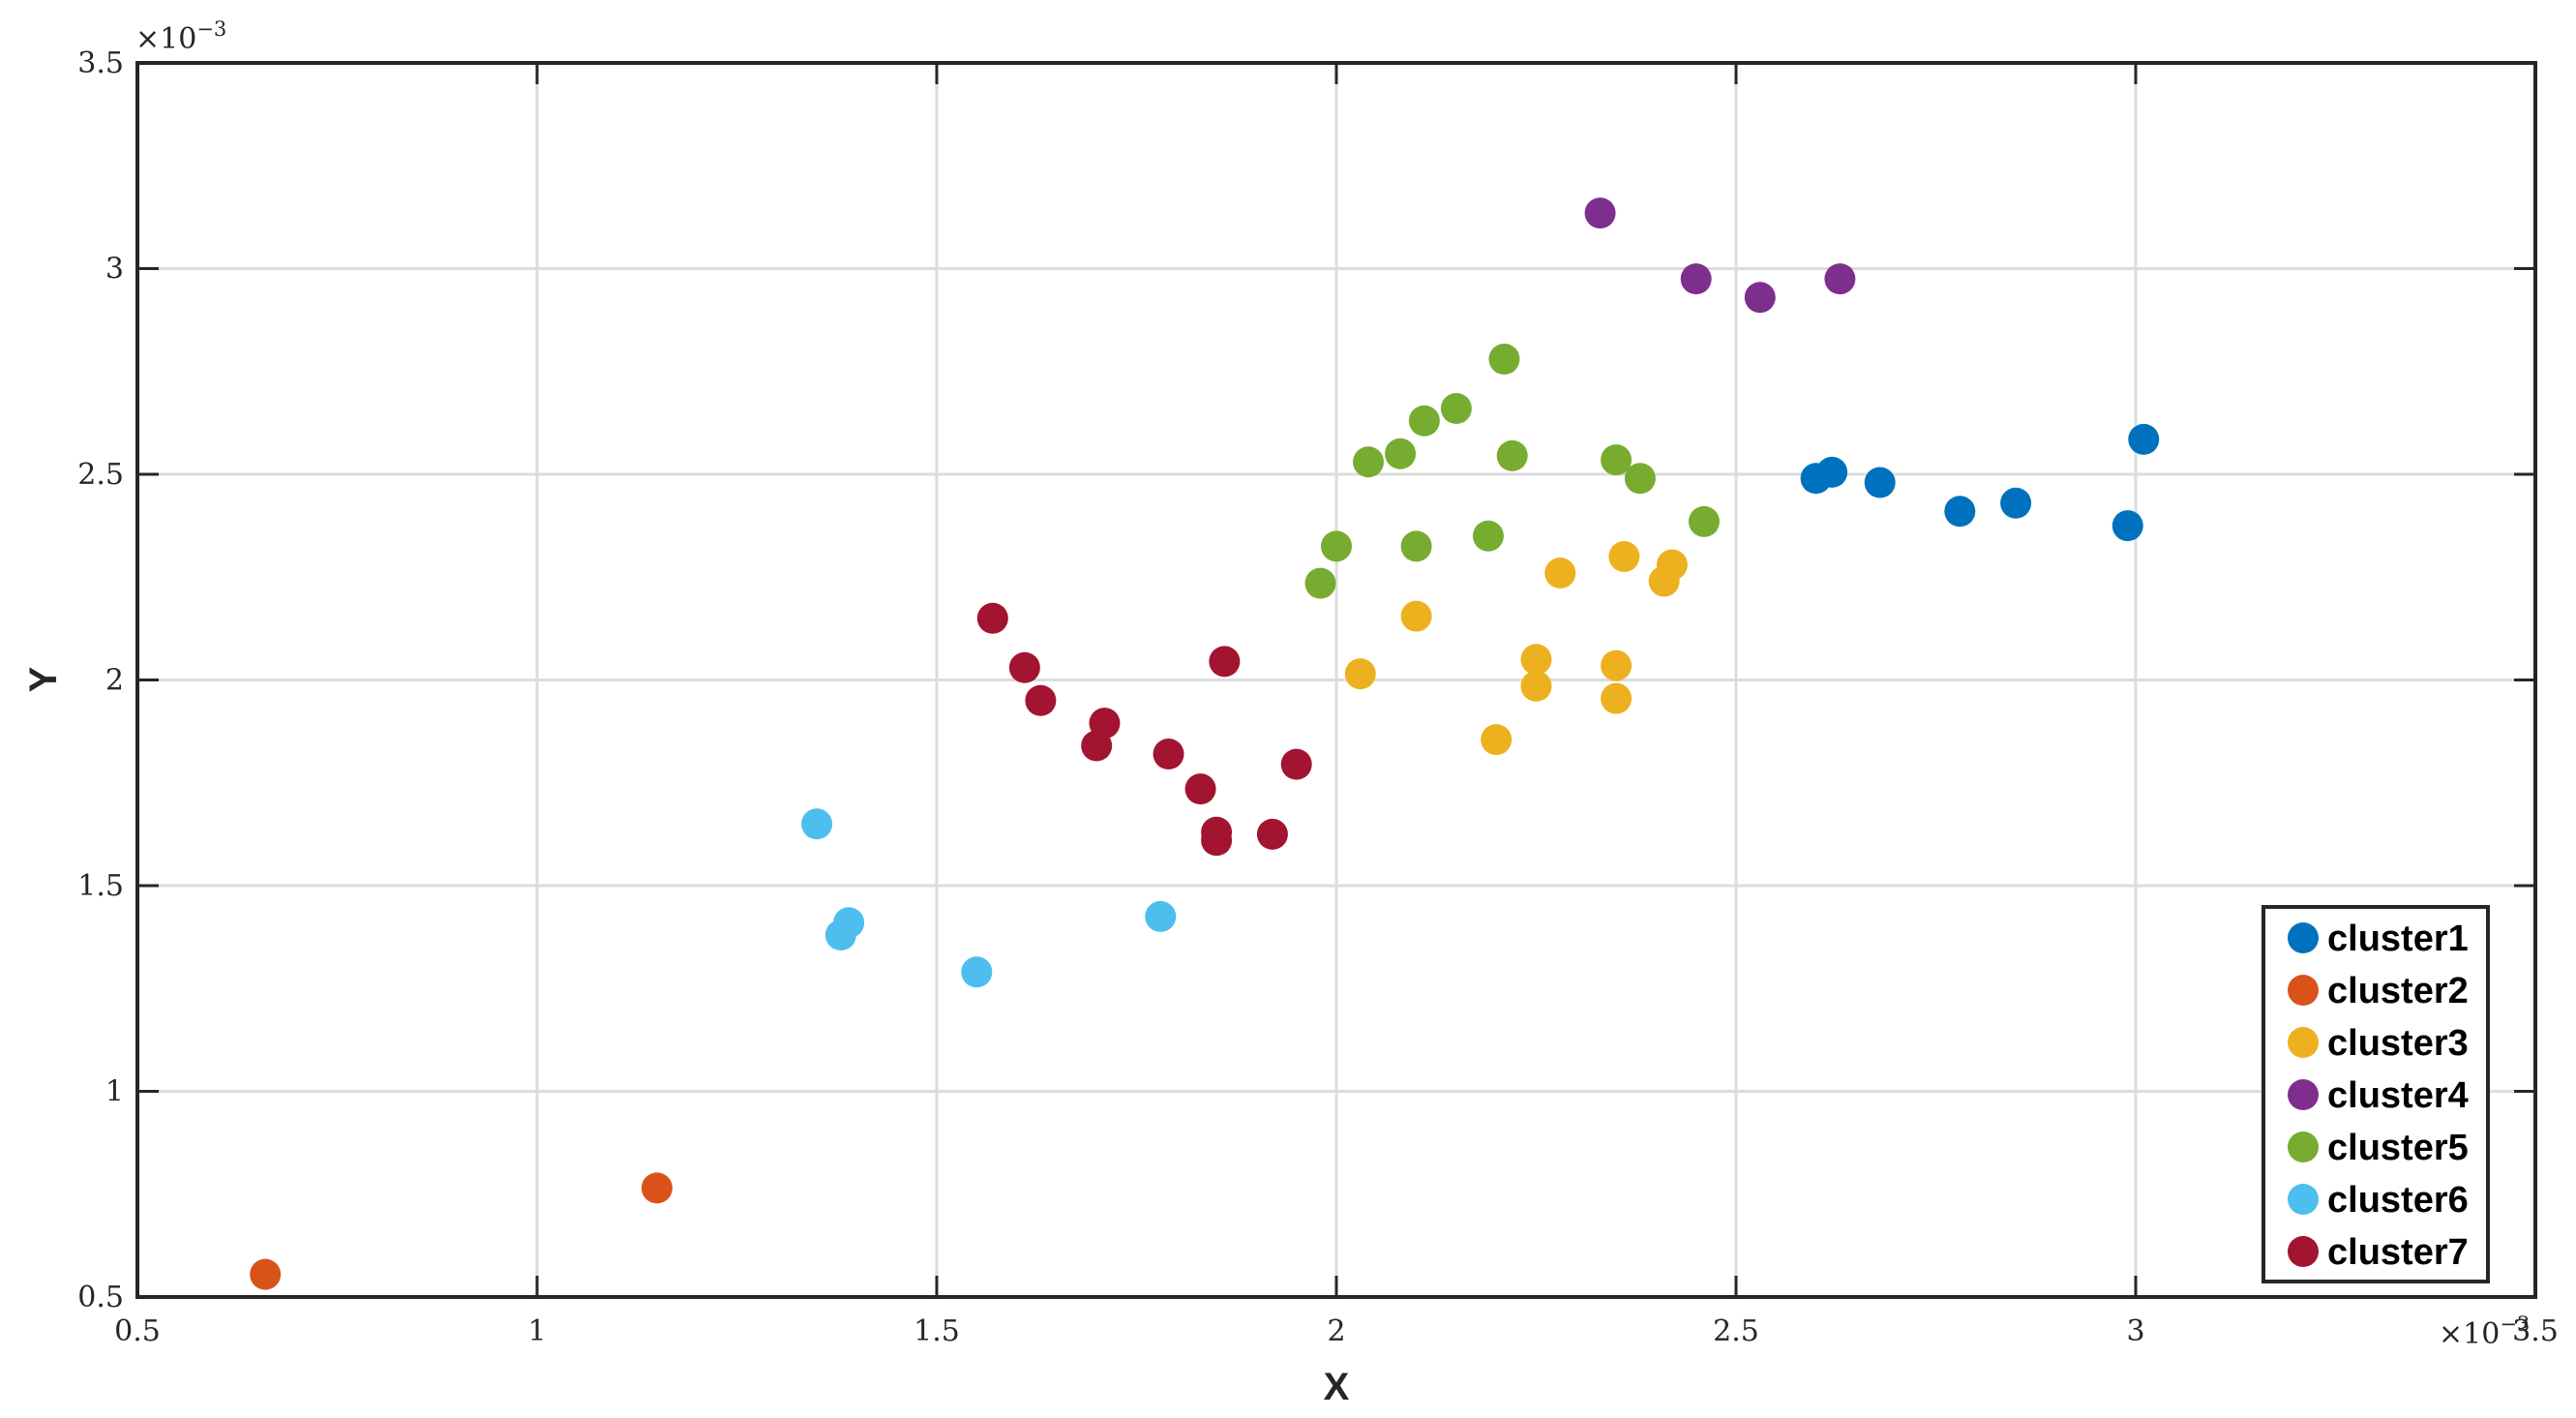 This screenshot has width=2576, height=1418. What do you see at coordinates (1516, 648) in the screenshot?
I see `series-cluster3` at bounding box center [1516, 648].